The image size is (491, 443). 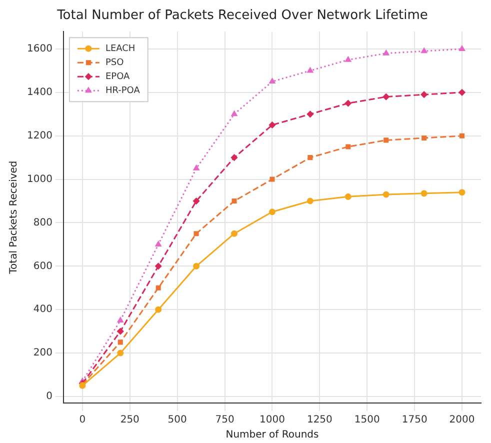 What do you see at coordinates (117, 77) in the screenshot?
I see `legend-label: EPOA` at bounding box center [117, 77].